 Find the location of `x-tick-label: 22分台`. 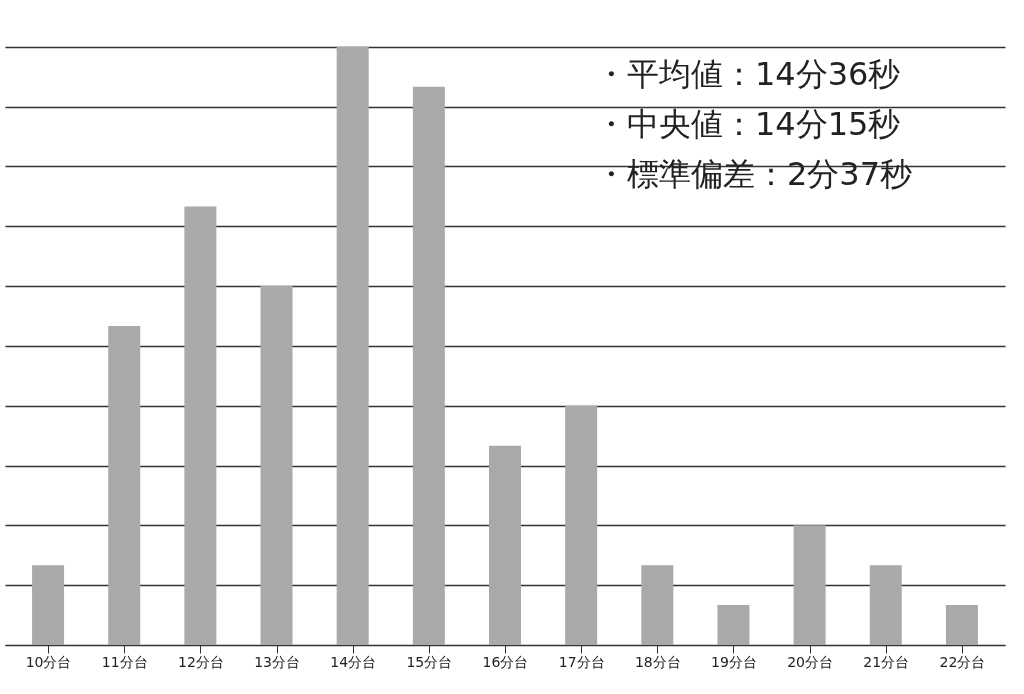

x-tick-label: 22分台 is located at coordinates (962, 661).